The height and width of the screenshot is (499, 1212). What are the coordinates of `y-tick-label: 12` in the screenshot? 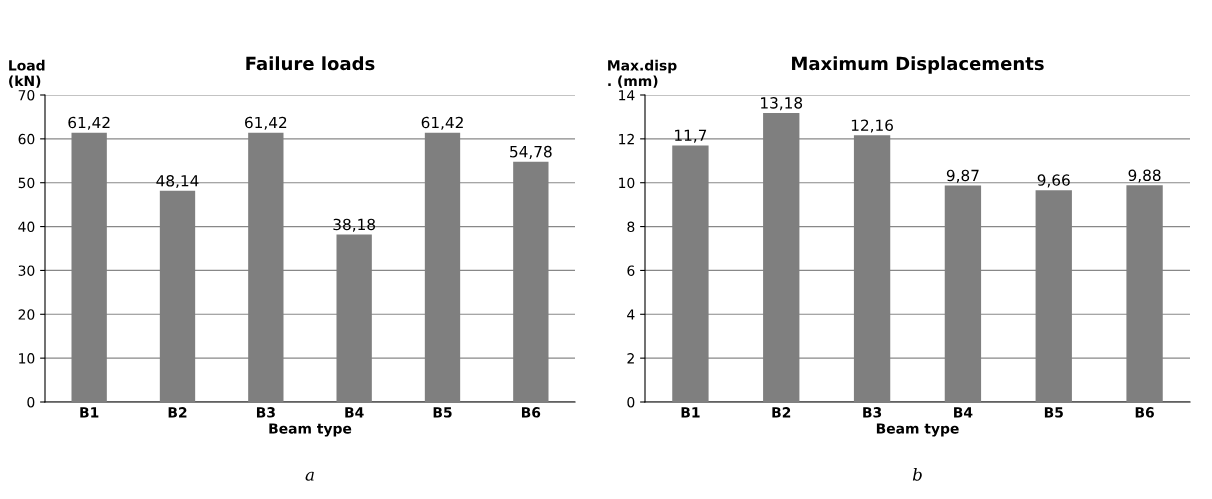 It's located at (626, 139).